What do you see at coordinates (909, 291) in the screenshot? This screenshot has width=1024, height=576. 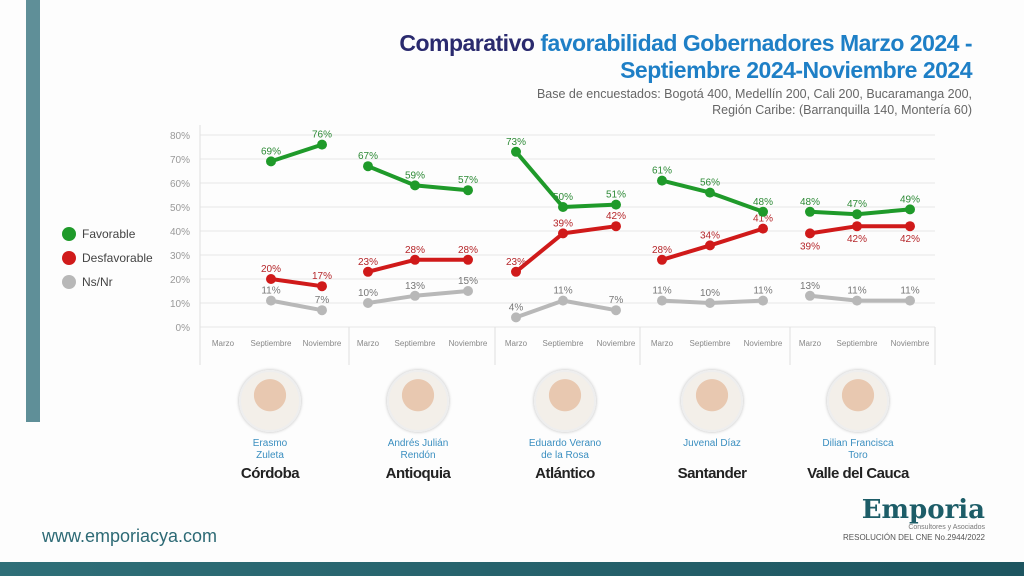 I see `data-label: 11%` at bounding box center [909, 291].